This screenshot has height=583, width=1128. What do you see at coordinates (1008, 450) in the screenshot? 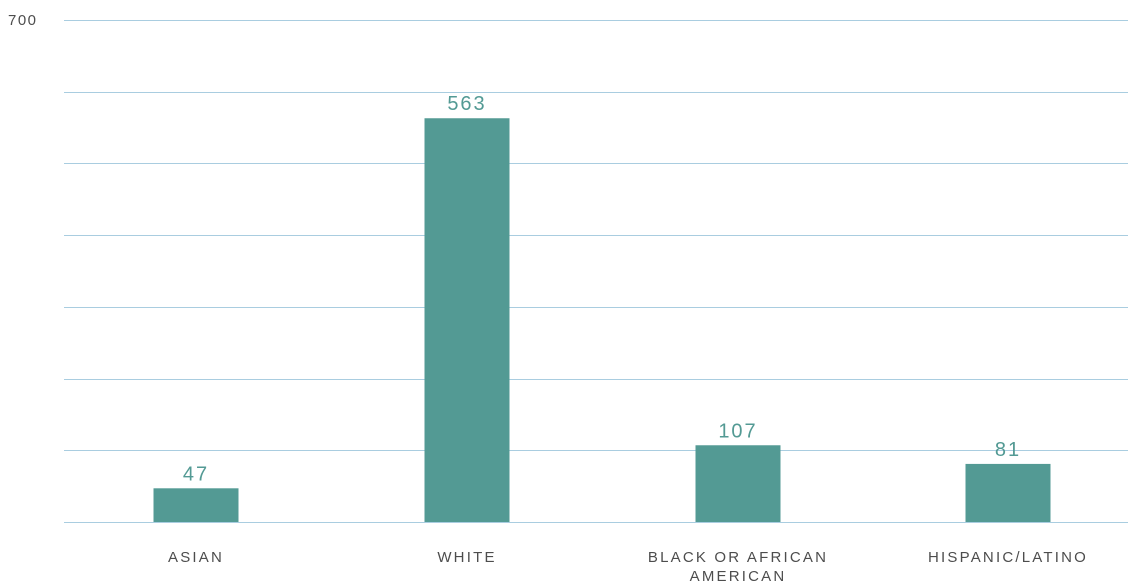
I see `data-label: 81` at bounding box center [1008, 450].